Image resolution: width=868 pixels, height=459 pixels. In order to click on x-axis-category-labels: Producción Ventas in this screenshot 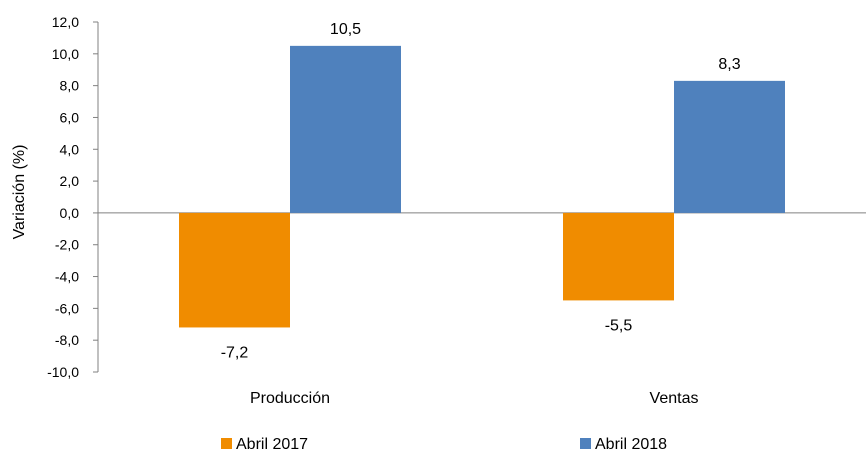, I will do `click(474, 398)`.